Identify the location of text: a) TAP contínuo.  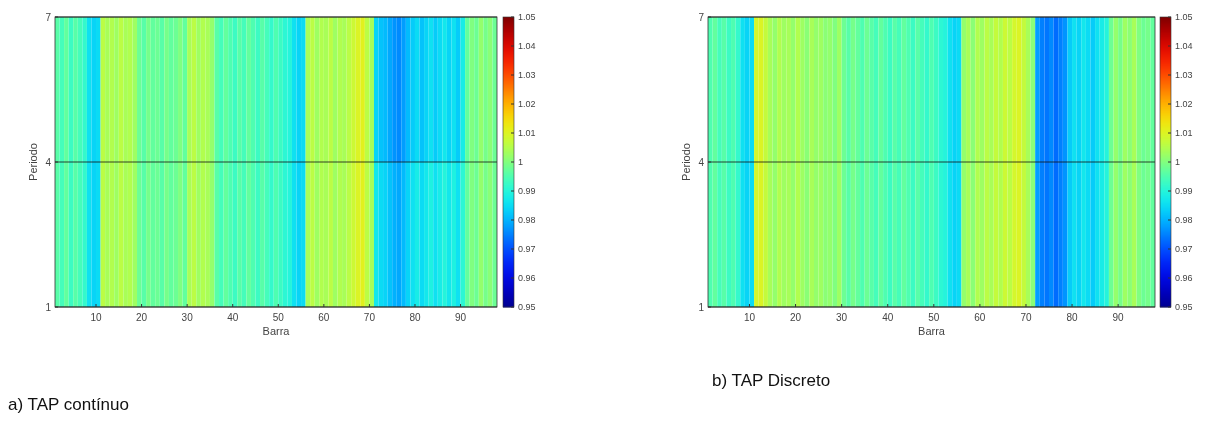
(68, 404).